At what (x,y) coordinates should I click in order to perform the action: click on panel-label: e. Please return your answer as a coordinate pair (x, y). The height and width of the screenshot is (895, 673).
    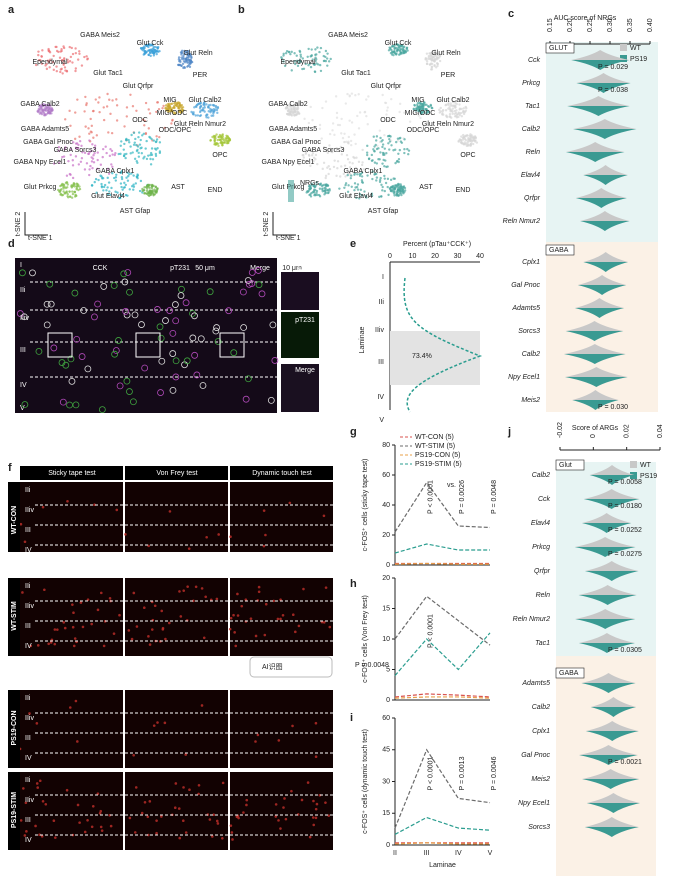
    Looking at the image, I should click on (353, 244).